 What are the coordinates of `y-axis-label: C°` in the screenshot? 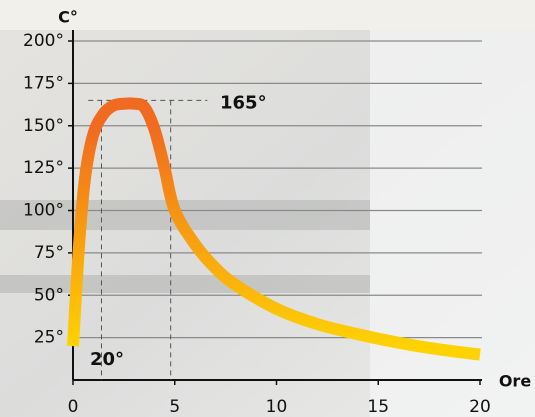 It's located at (68, 17).